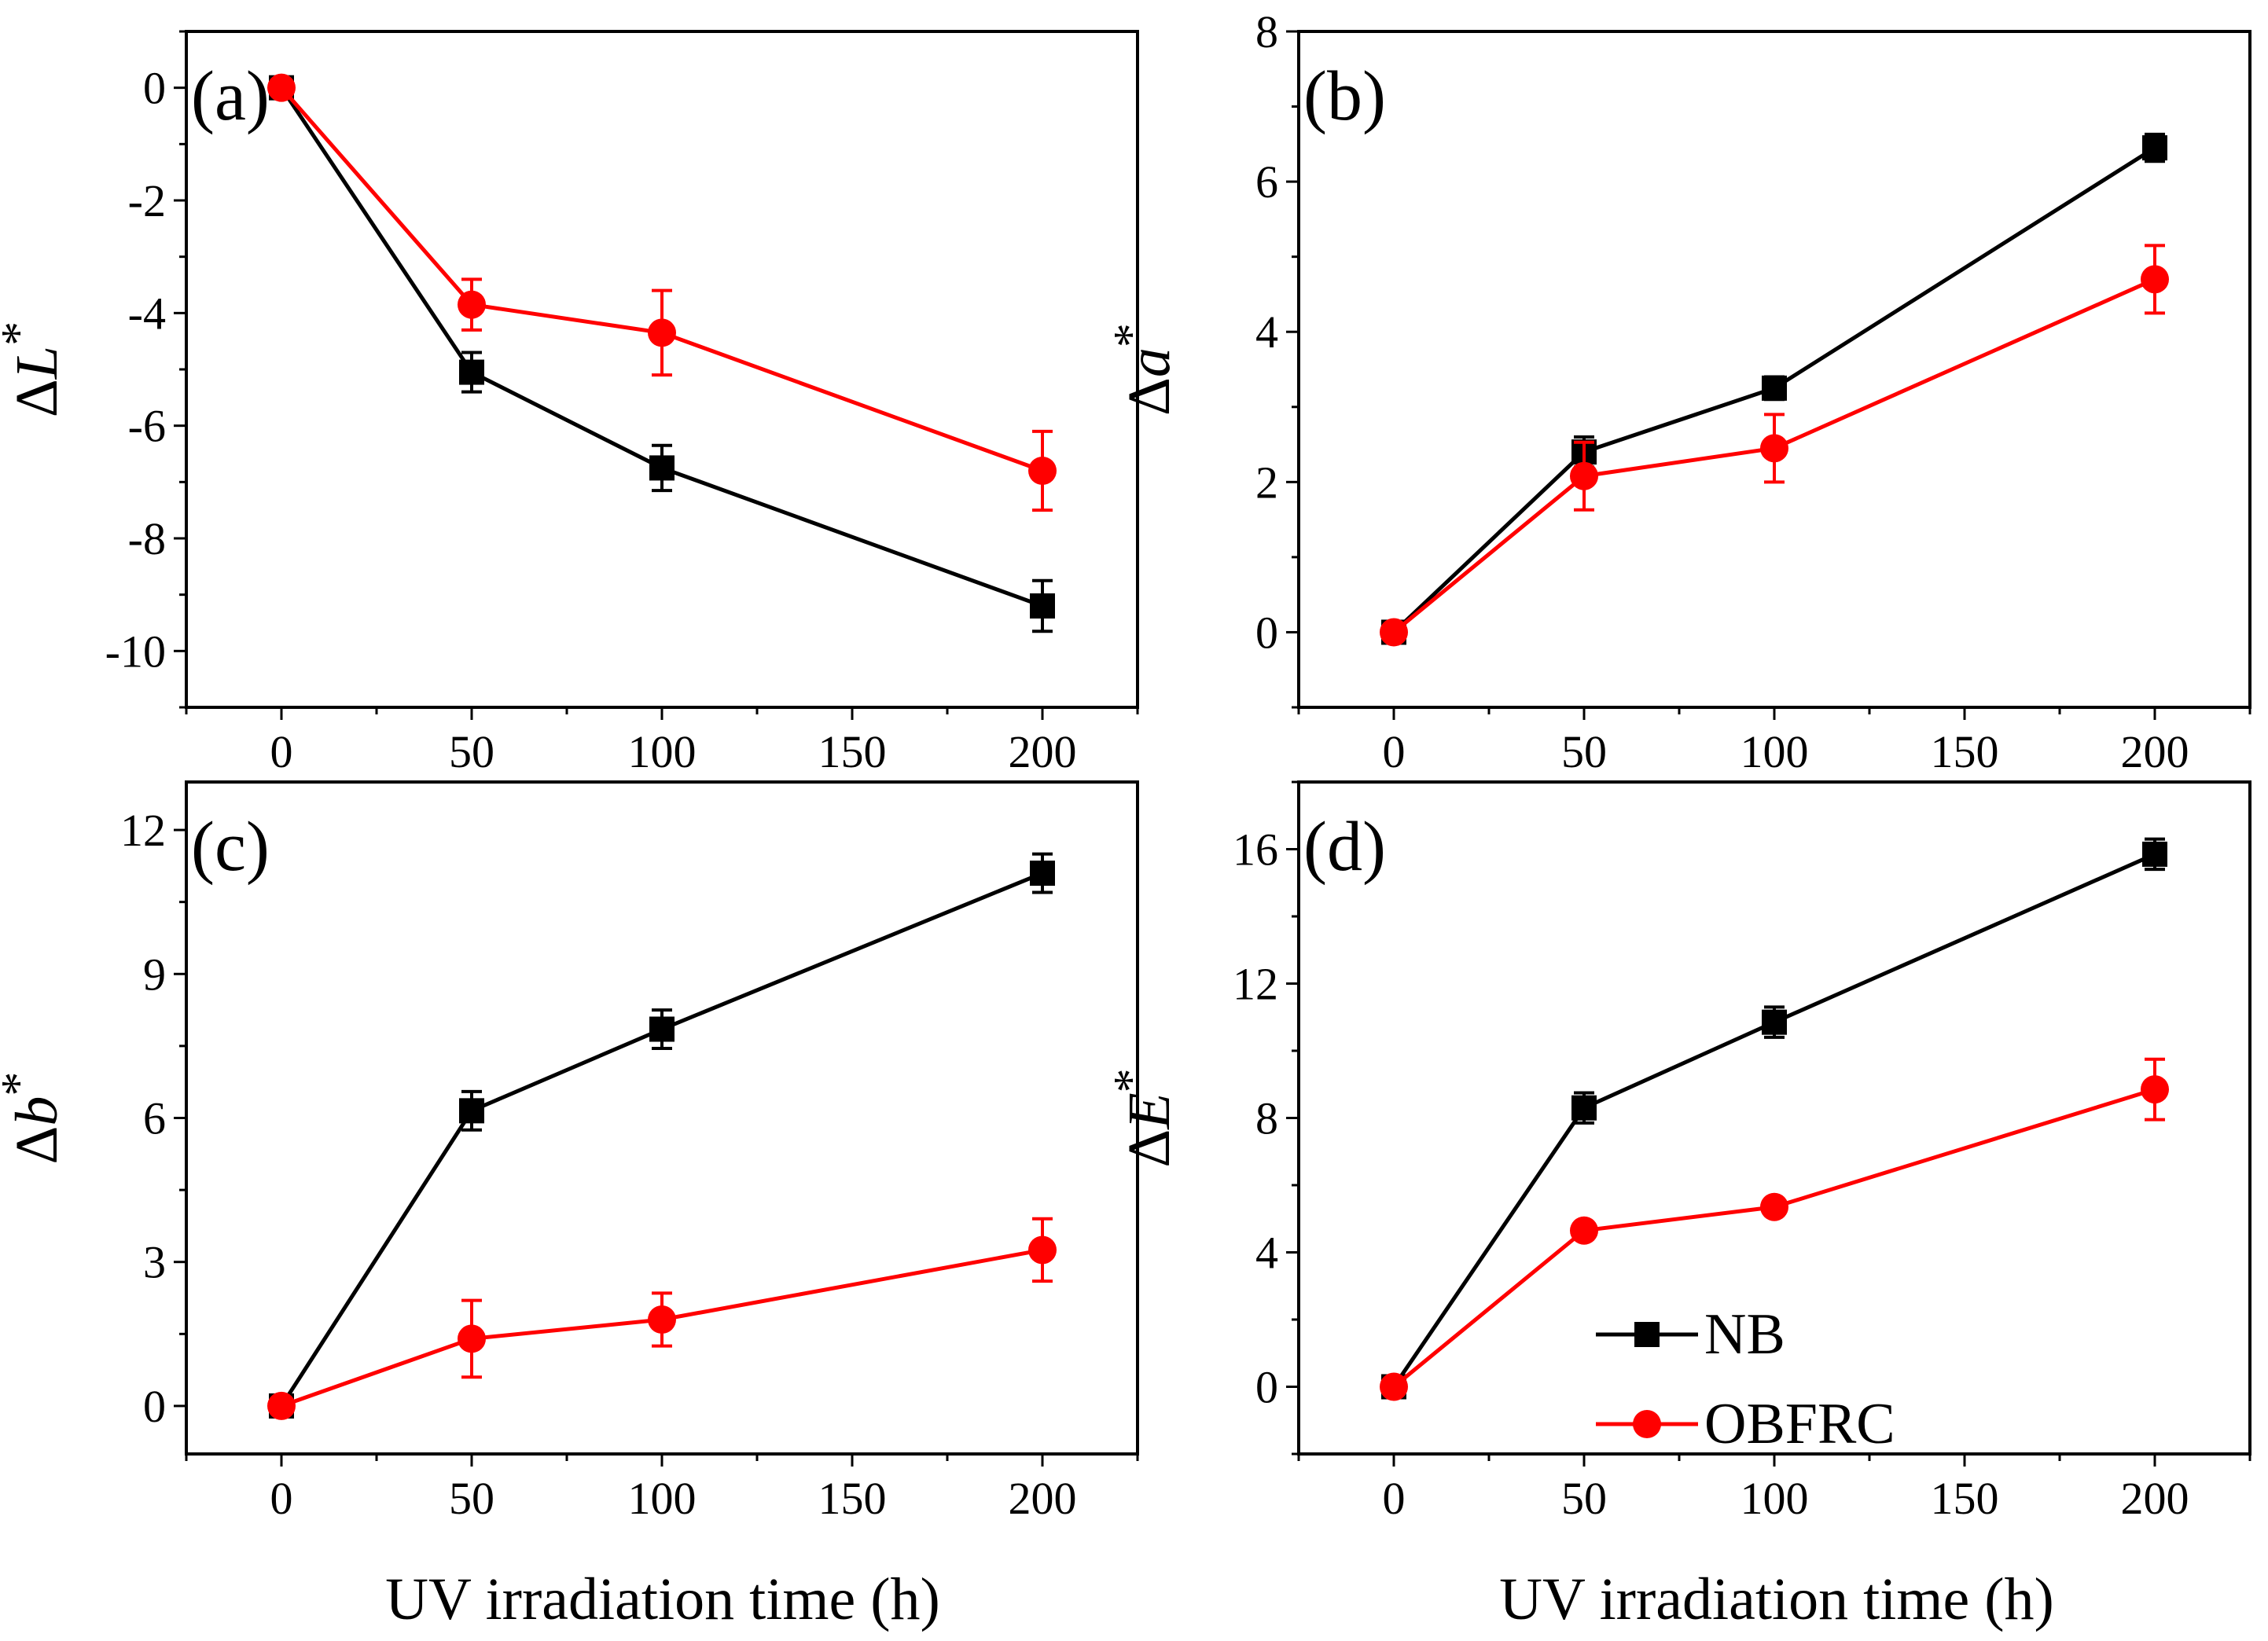 The image size is (2268, 1641). I want to click on chart-b-ytick-label: 4, so click(1266, 333).